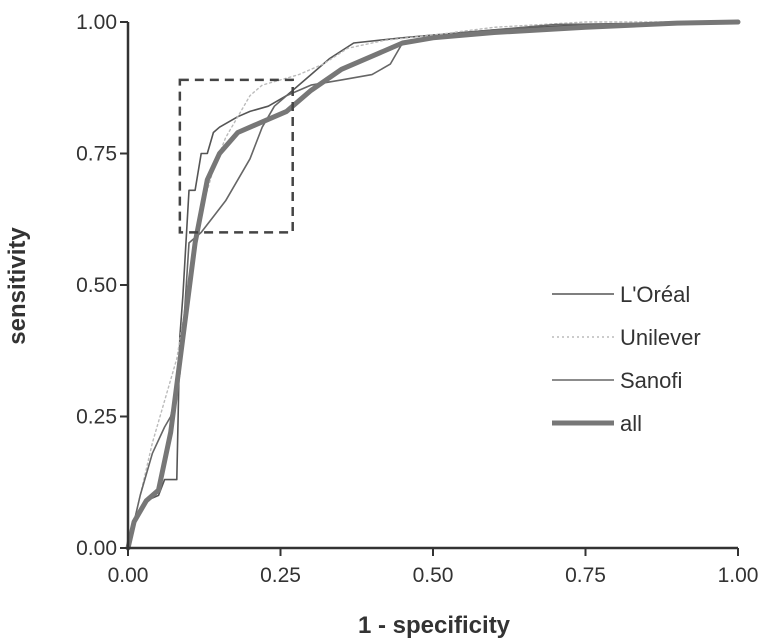 The width and height of the screenshot is (771, 639). Describe the element at coordinates (96, 548) in the screenshot. I see `y-tick-label-0: 0.00` at that location.